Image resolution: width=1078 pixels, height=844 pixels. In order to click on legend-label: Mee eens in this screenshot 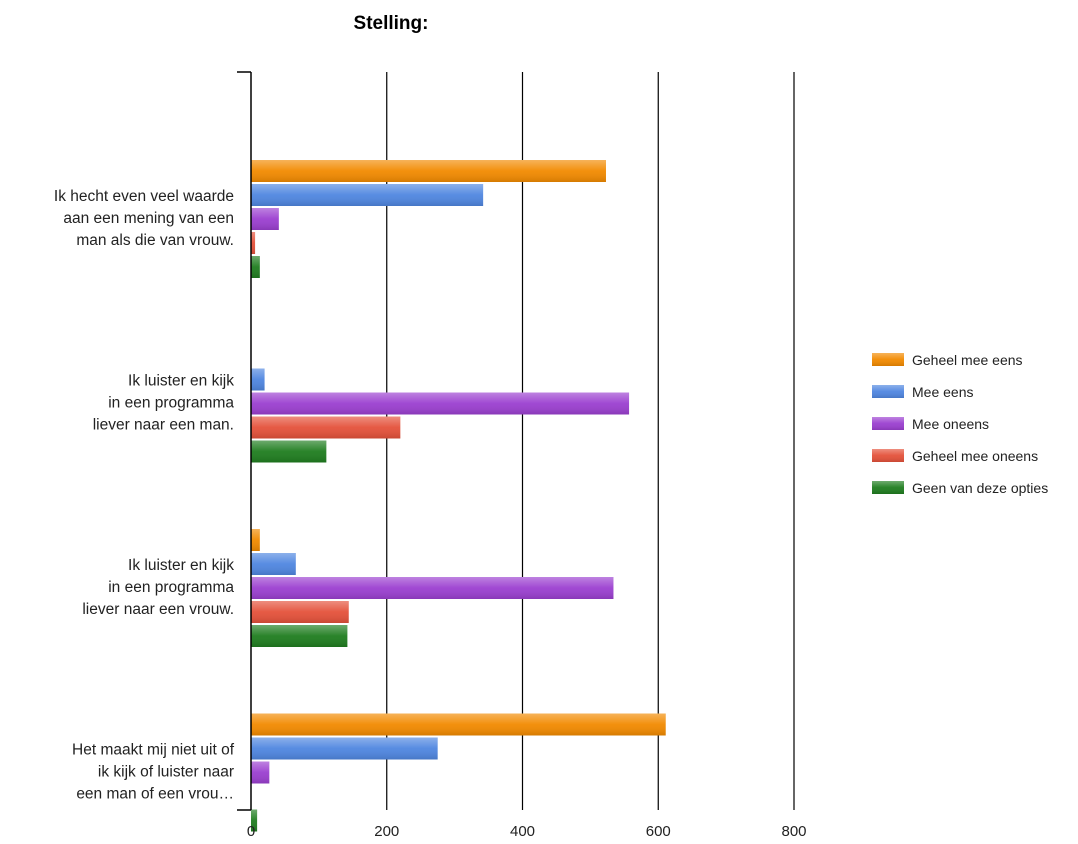, I will do `click(942, 392)`.